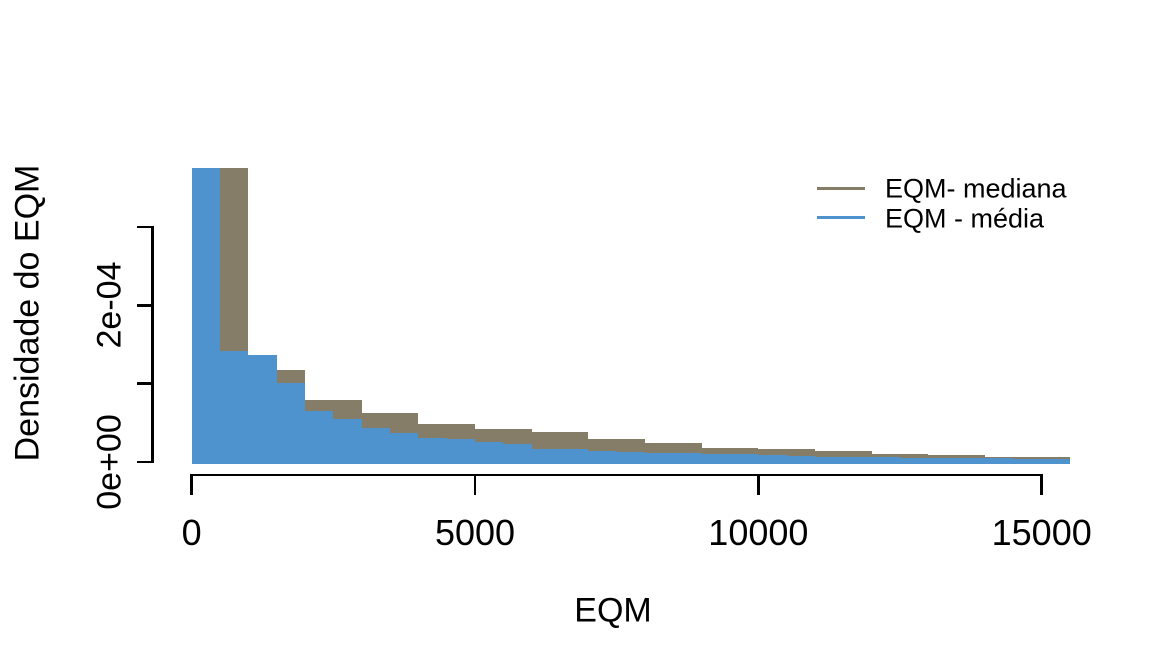  I want to click on legend-label-mediana: EQM- mediana, so click(976, 188).